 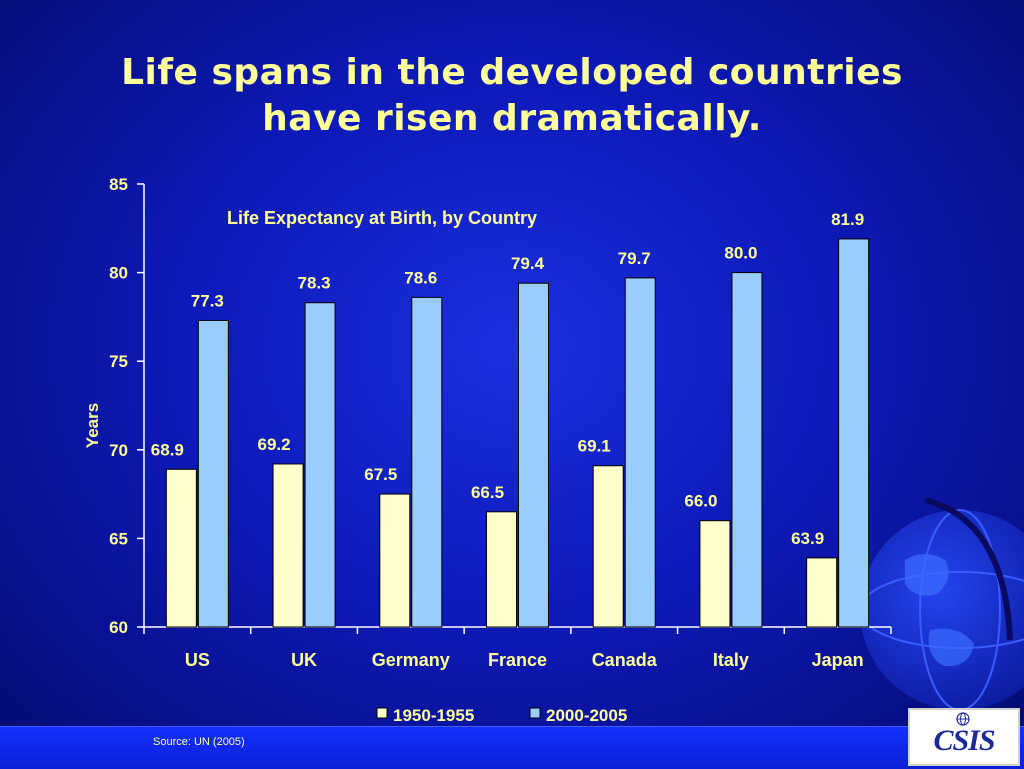 What do you see at coordinates (640, 452) in the screenshot?
I see `bar-canada-2000-2005` at bounding box center [640, 452].